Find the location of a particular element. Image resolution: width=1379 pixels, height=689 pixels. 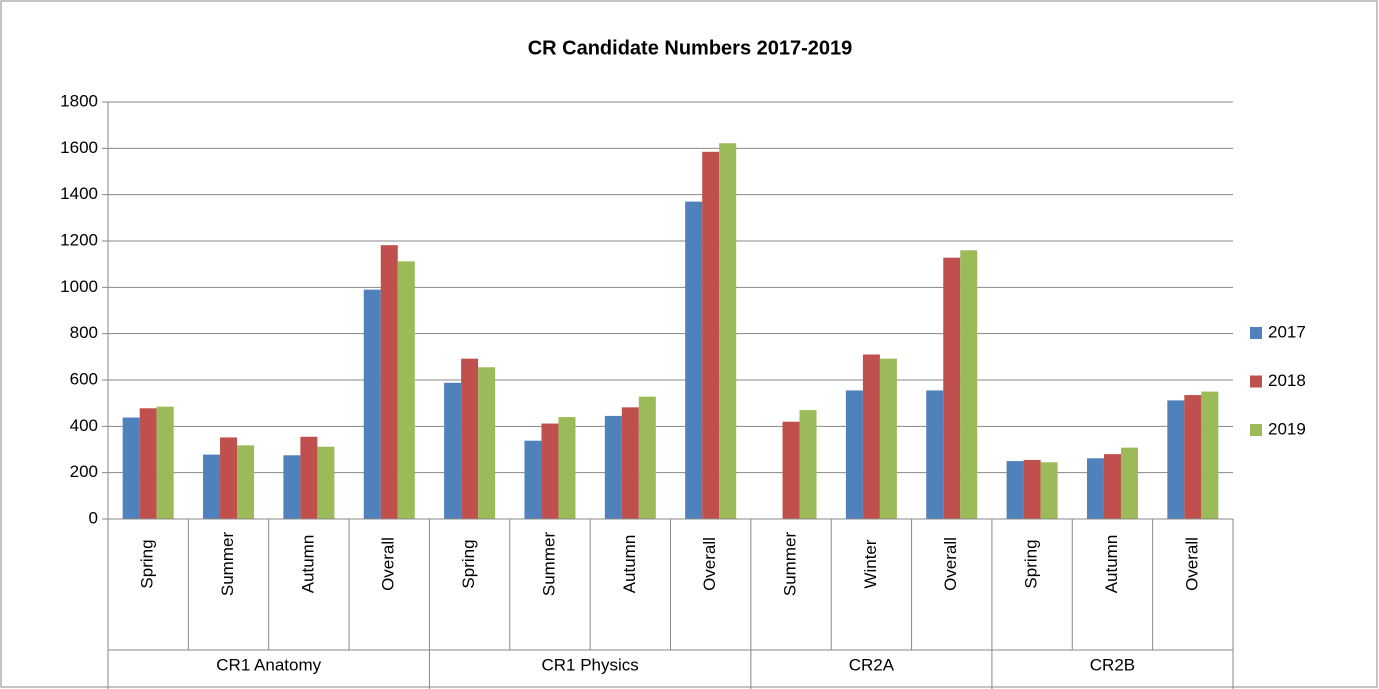

y-tick-label: 200 is located at coordinates (84, 471).